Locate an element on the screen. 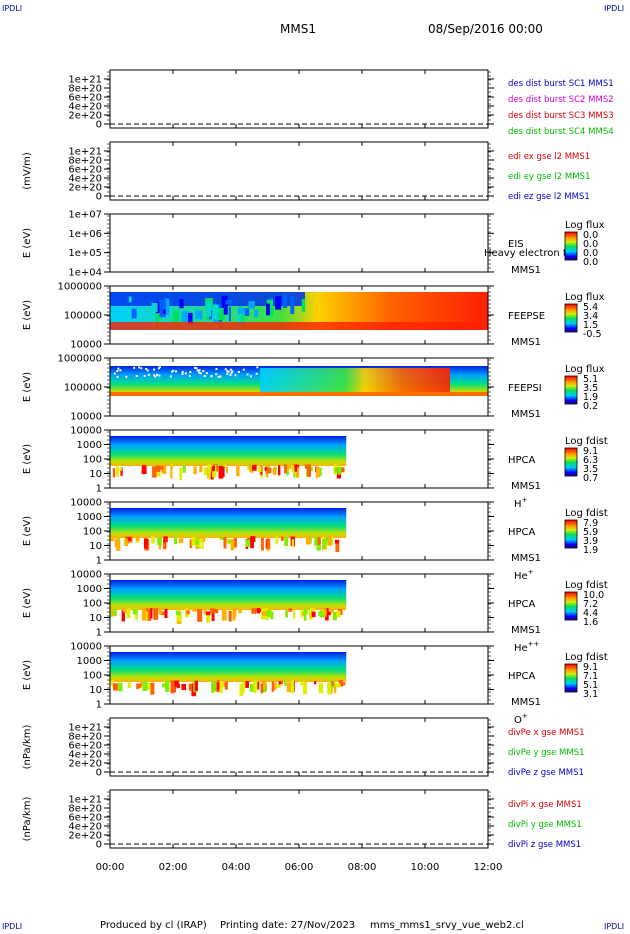 The height and width of the screenshot is (934, 630). x-tick-label: 12:00 is located at coordinates (488, 867).